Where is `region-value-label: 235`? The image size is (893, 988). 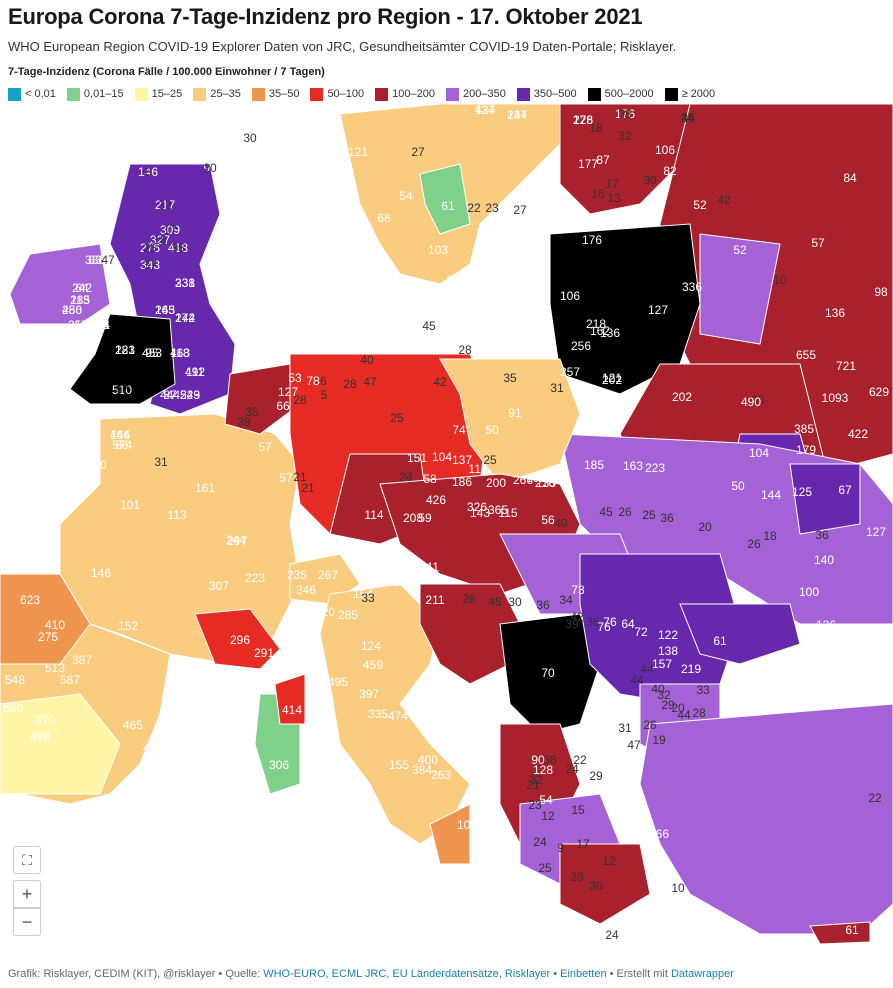 region-value-label: 235 is located at coordinates (297, 575).